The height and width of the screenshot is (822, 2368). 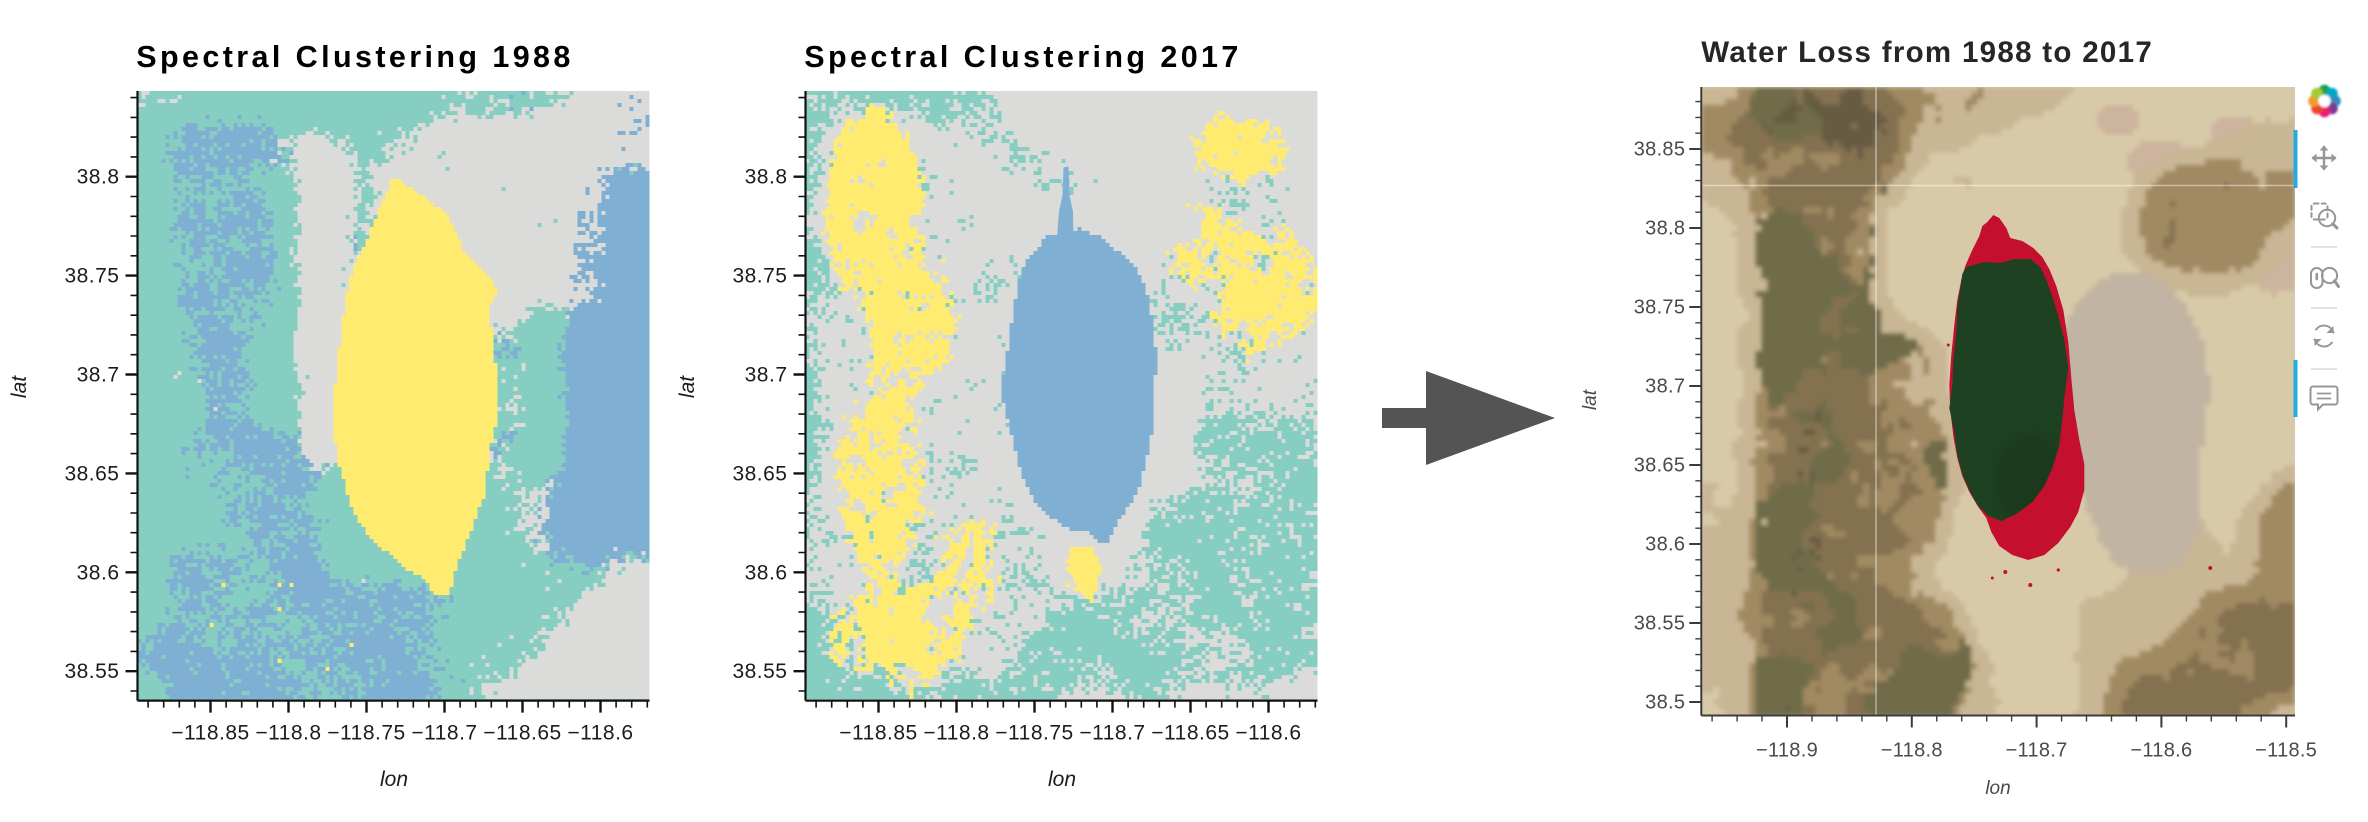 What do you see at coordinates (1023, 57) in the screenshot?
I see `svg-text: Spectral Clustering 2017` at bounding box center [1023, 57].